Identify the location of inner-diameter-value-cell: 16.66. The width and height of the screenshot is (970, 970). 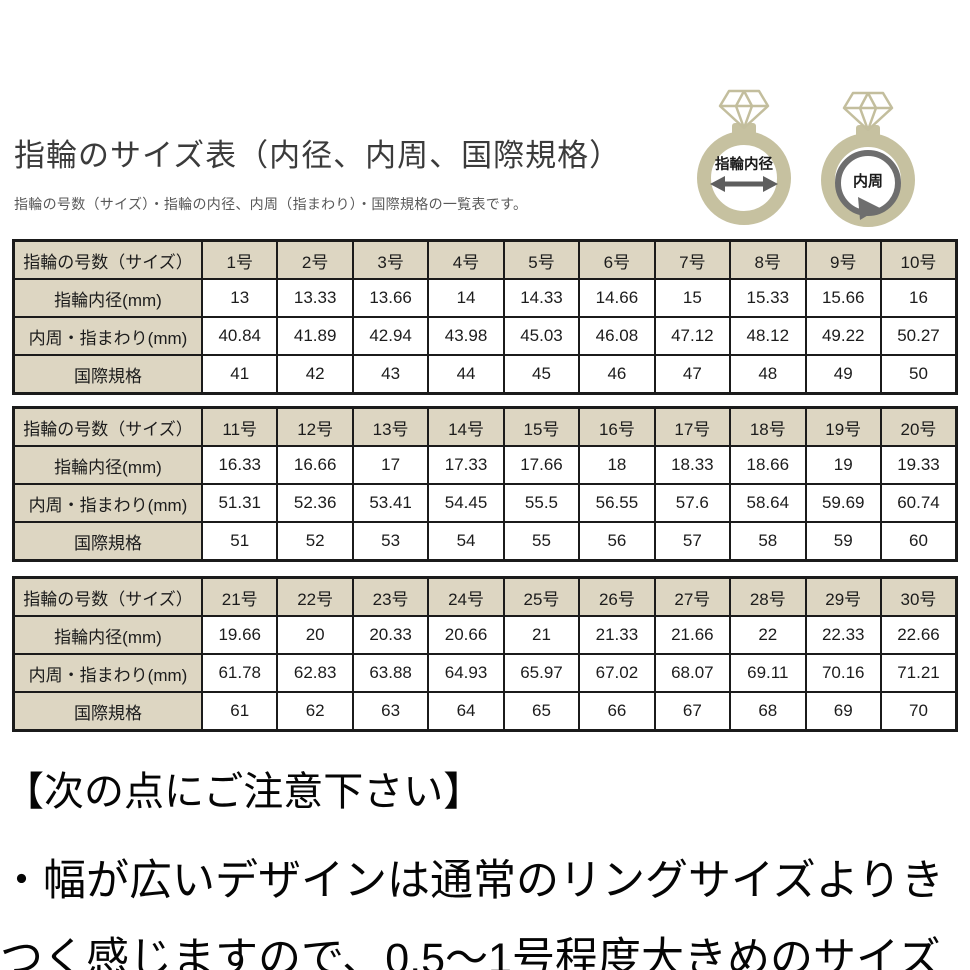
(315, 465).